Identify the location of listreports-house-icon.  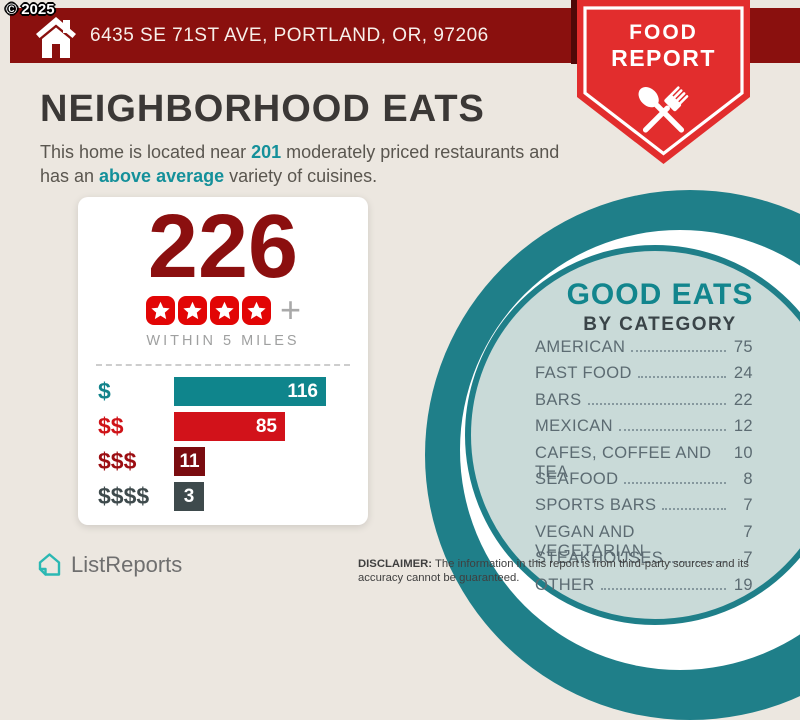
(49, 564).